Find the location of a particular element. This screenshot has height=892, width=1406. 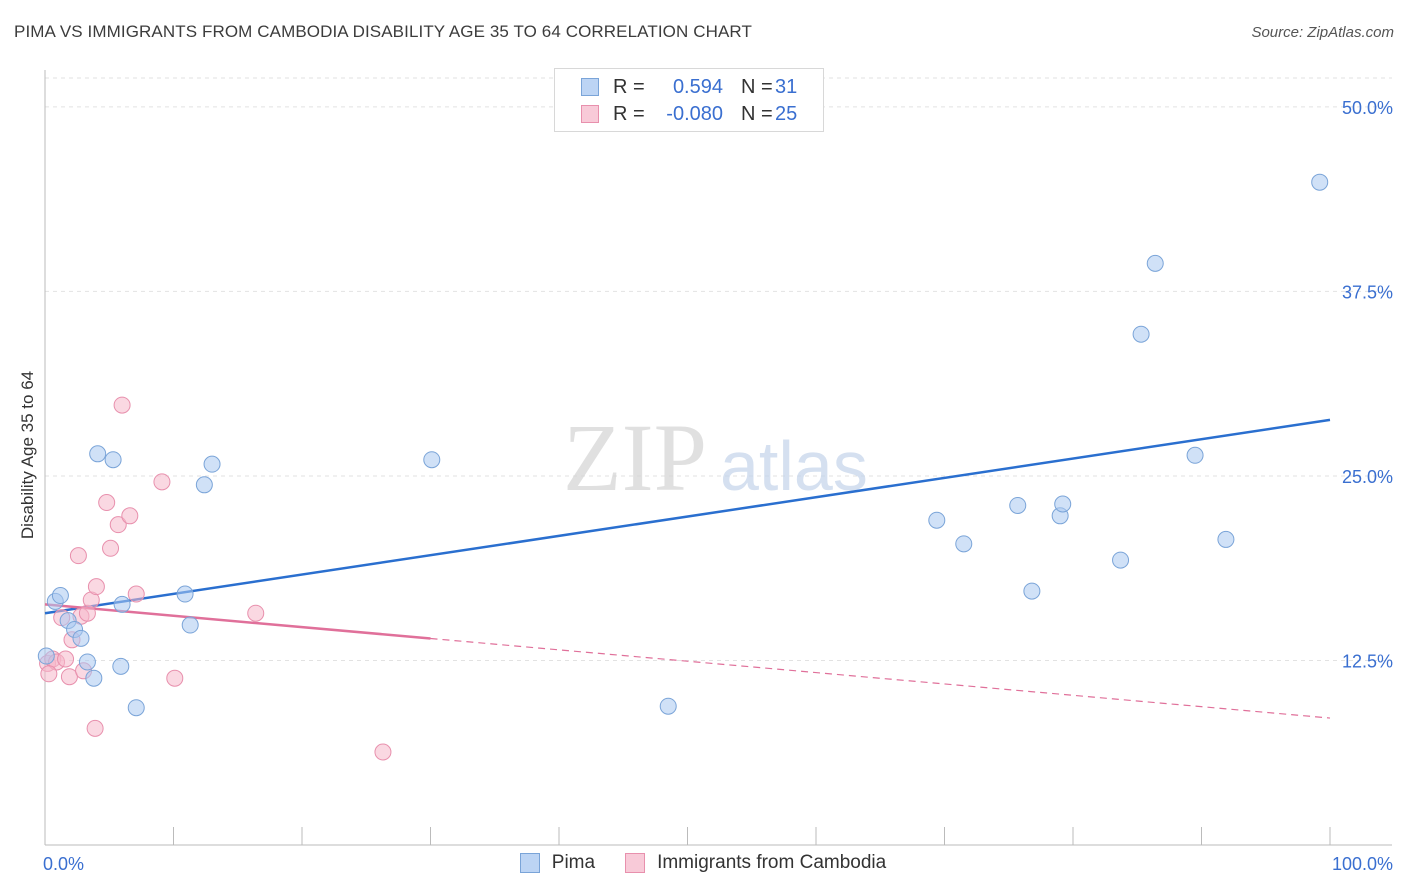

watermark-zip: ZIP is located at coordinates (635, 457).